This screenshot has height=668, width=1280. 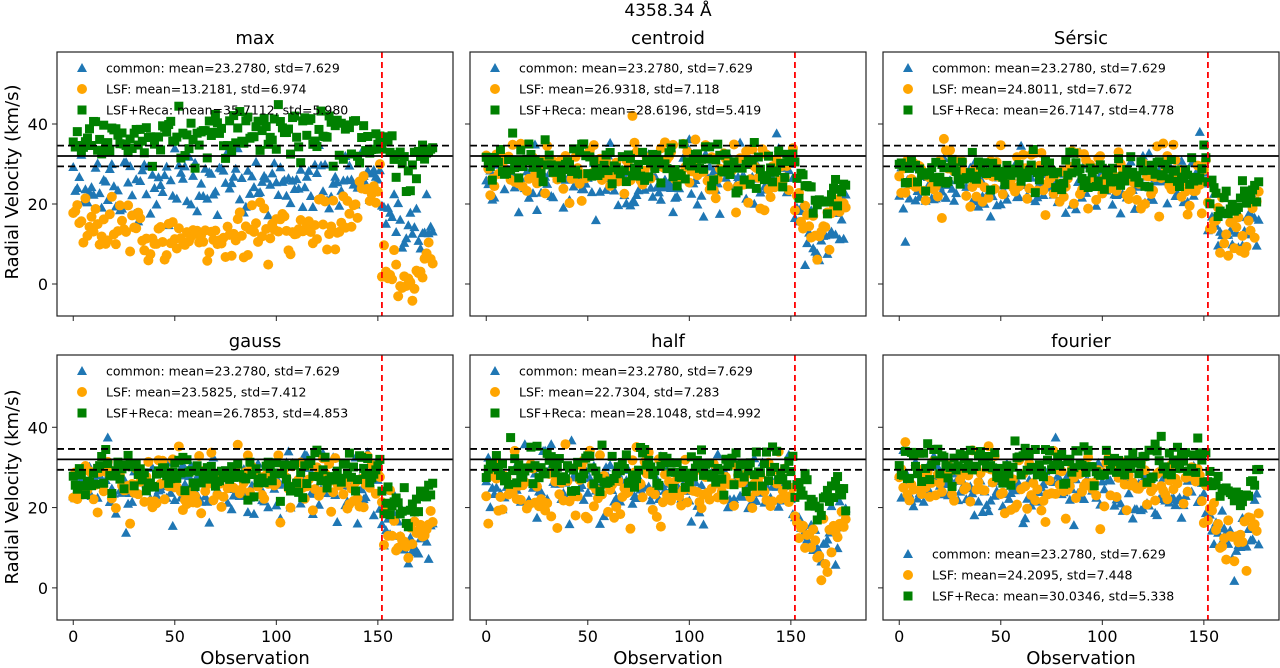 I want to click on legend-marker-circle-icon, so click(x=495, y=89).